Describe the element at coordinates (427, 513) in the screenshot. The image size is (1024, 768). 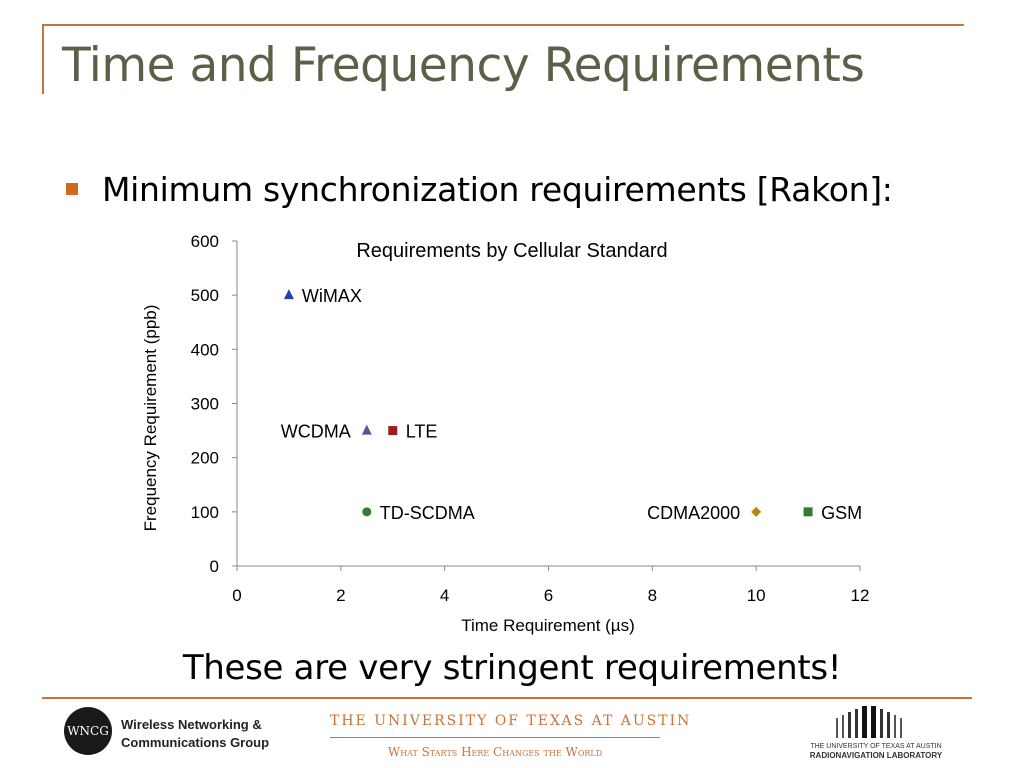
I see `data-label-td-scdma: TD-SCDMA` at that location.